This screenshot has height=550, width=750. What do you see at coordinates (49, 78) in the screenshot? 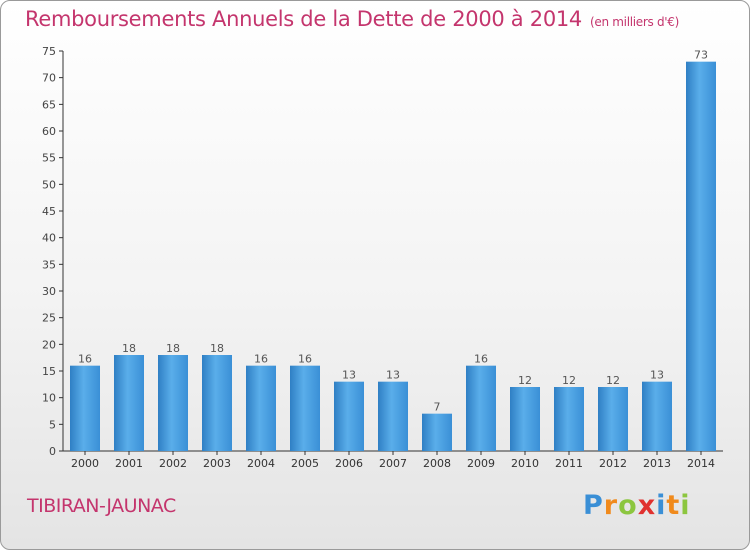
I see `y-tick-label: 70` at bounding box center [49, 78].